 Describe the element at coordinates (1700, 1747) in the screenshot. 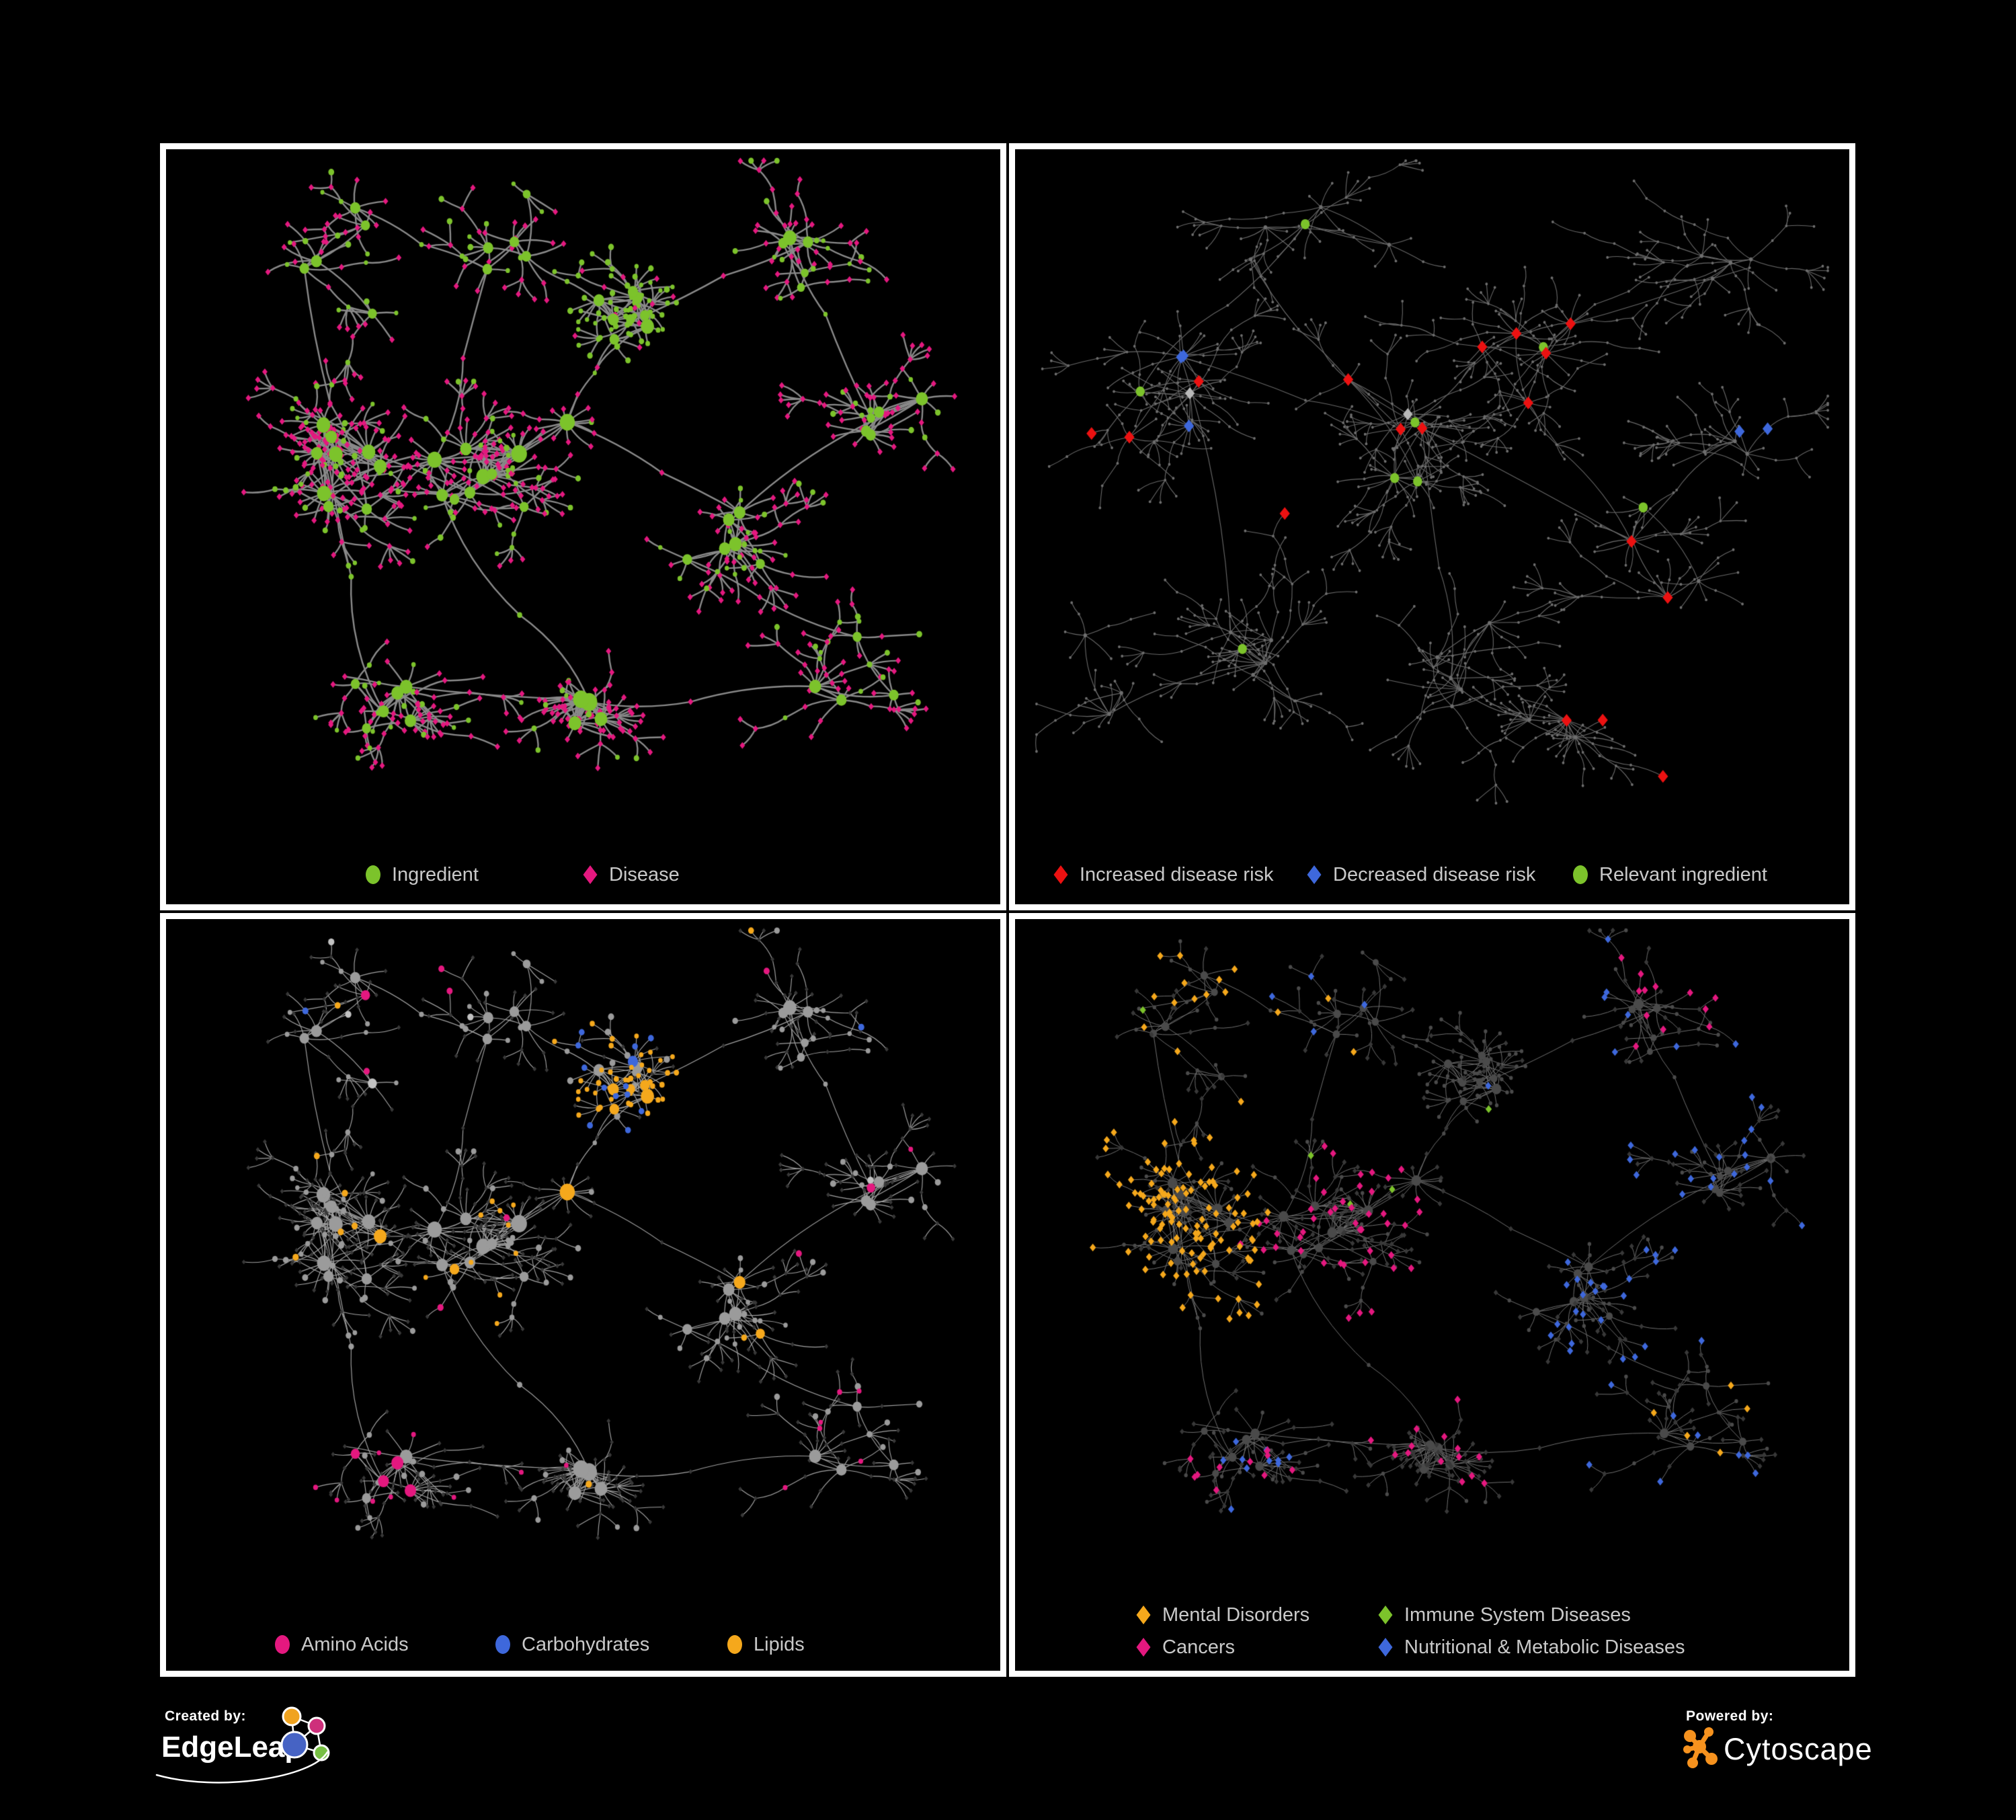

I see `cytoscape-logo-icon` at that location.